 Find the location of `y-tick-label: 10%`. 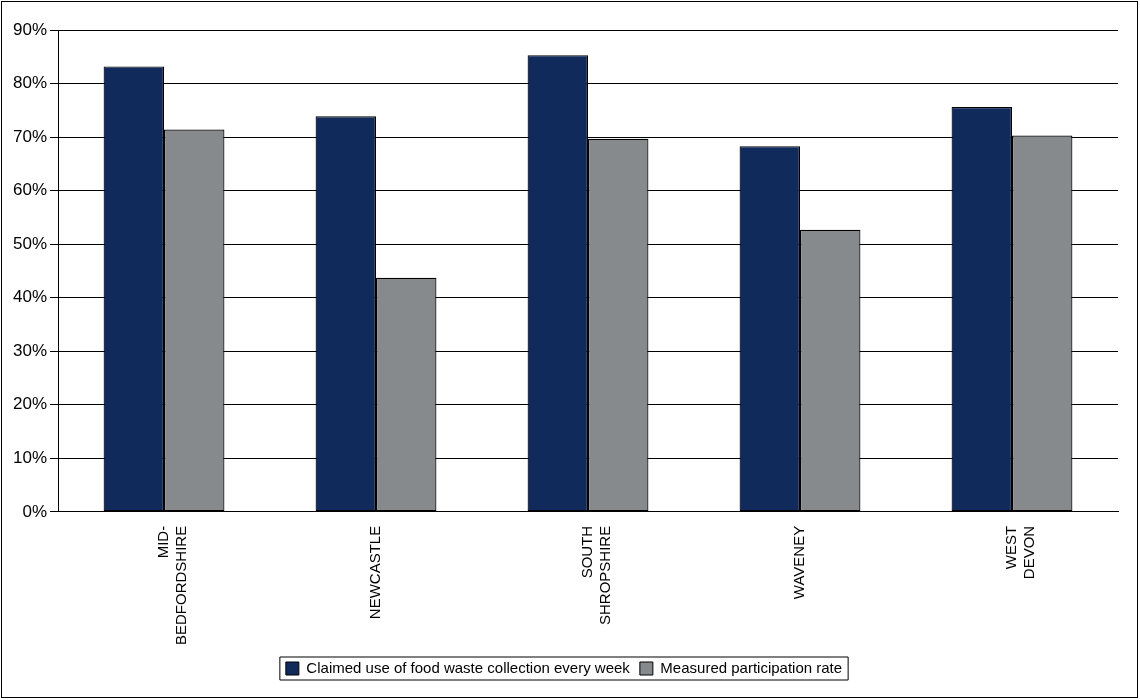

y-tick-label: 10% is located at coordinates (30, 457).